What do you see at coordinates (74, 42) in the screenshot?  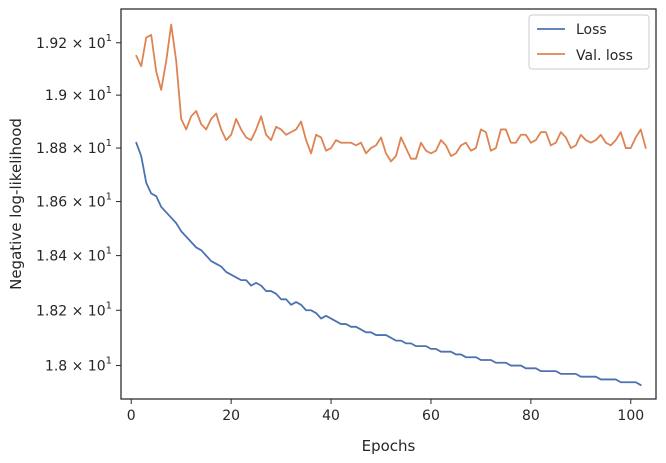 I see `y-tick-label: 1.92 × 10¹` at bounding box center [74, 42].